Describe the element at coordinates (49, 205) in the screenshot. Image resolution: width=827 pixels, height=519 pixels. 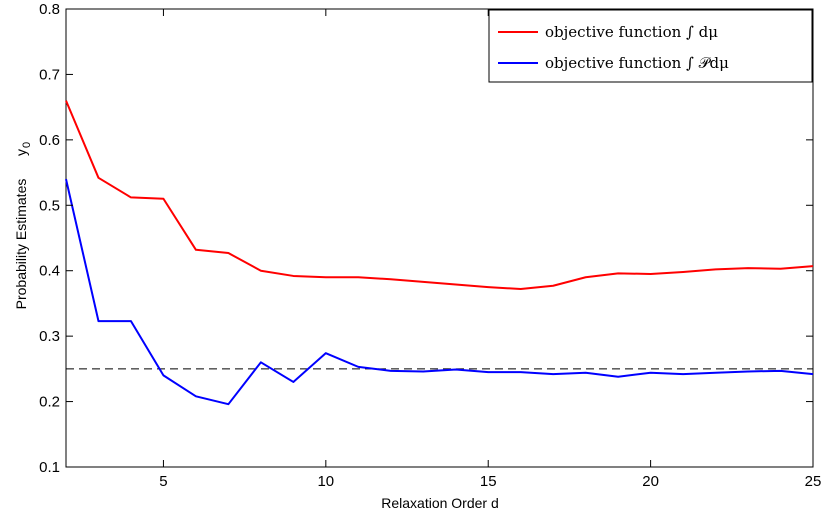
I see `y-tick-label-4: 0.5` at that location.